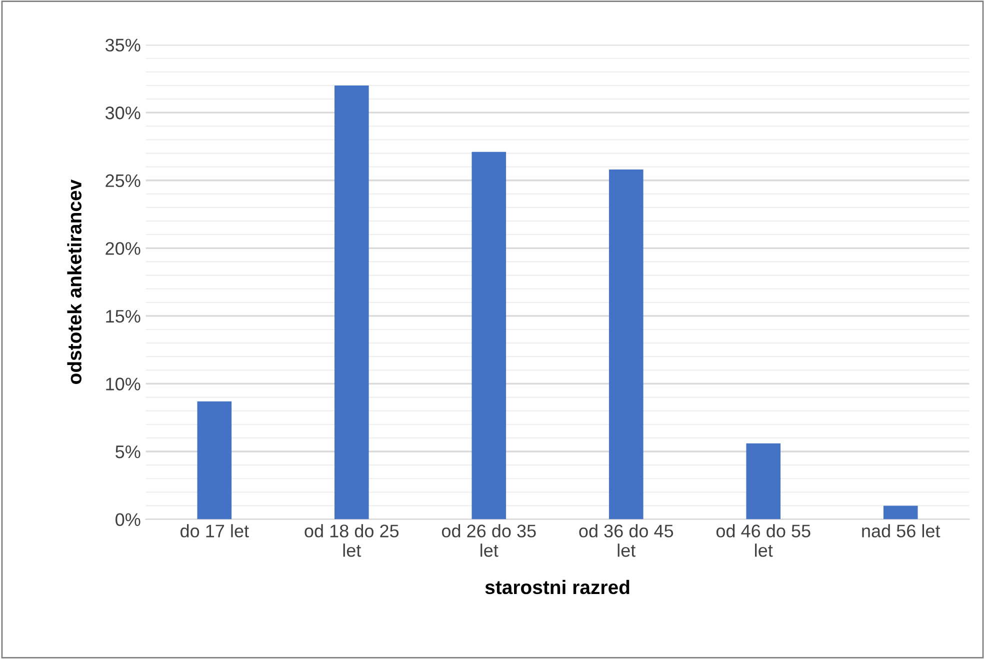  I want to click on x-tick-label: od 26 do 35 let, so click(489, 540).